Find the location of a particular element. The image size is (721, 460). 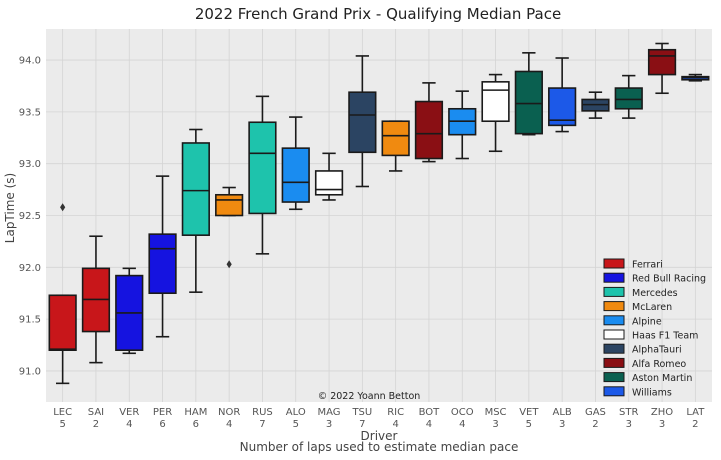

y-tick-label: 93.5 is located at coordinates (30, 112).